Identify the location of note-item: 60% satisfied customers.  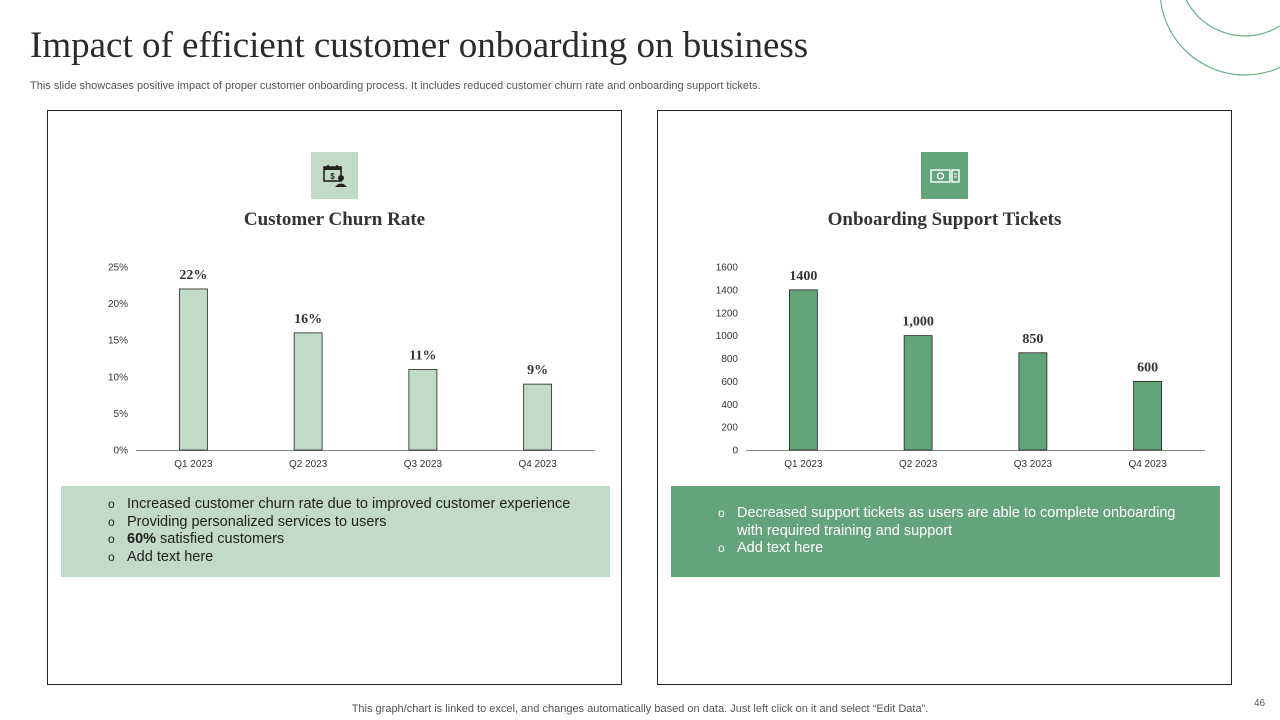
(349, 540).